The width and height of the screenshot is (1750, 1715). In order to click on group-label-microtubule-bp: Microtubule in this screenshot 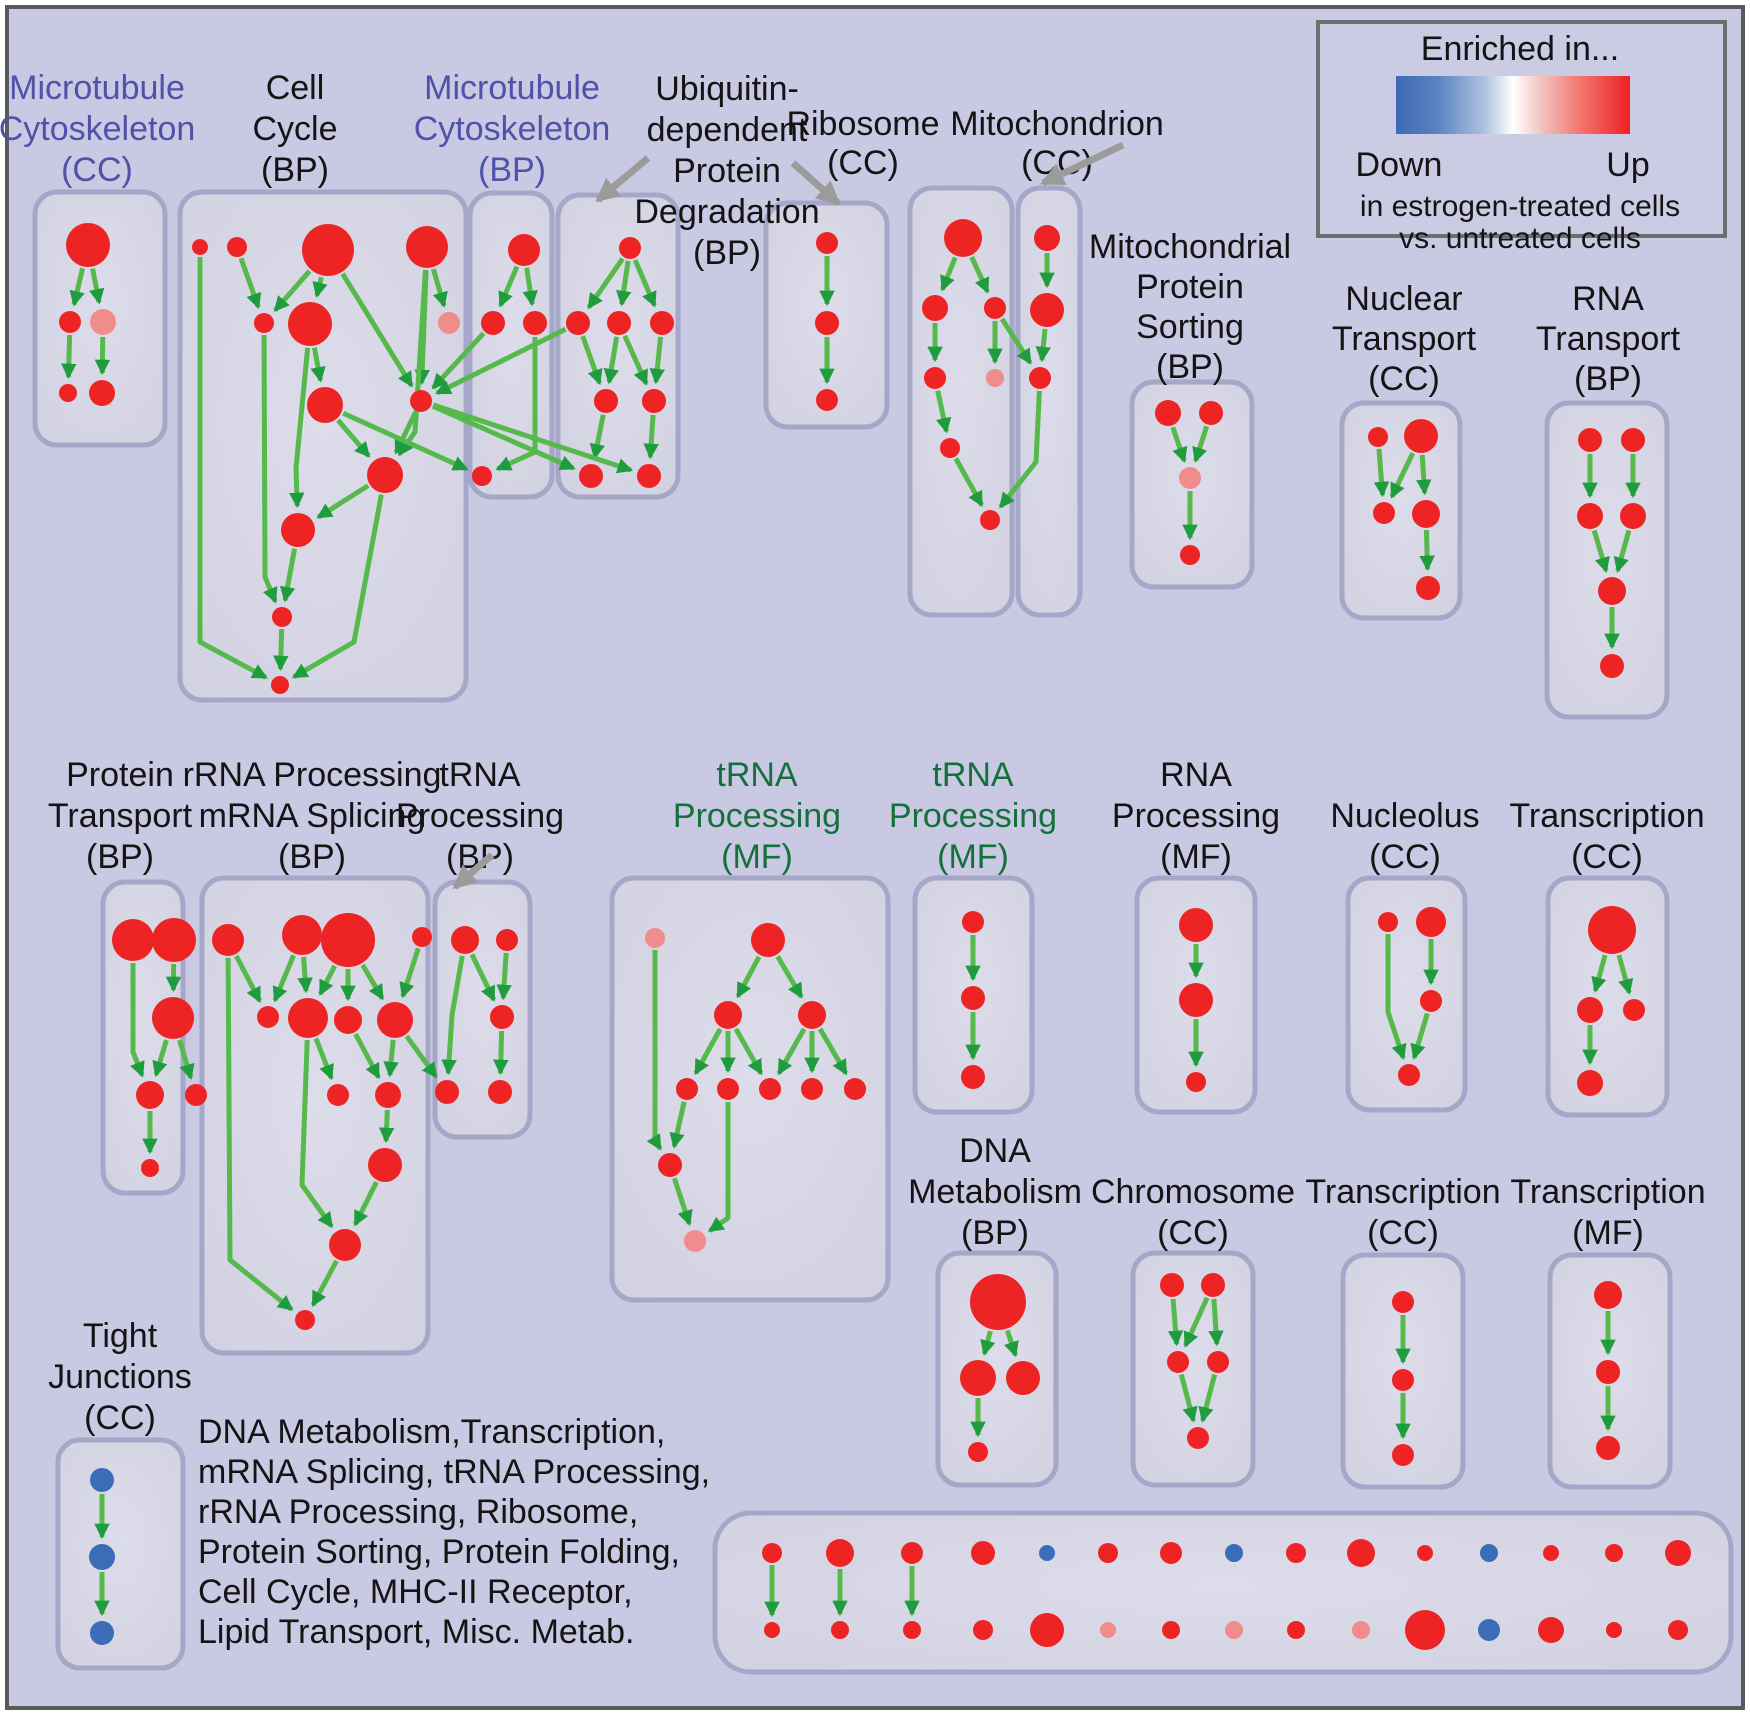, I will do `click(512, 88)`.